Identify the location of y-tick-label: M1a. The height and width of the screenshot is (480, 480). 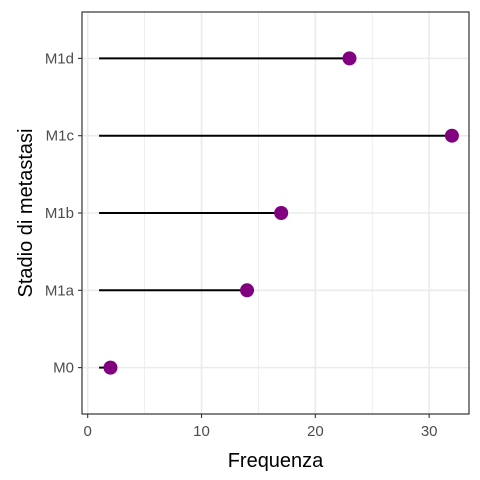
(60, 290).